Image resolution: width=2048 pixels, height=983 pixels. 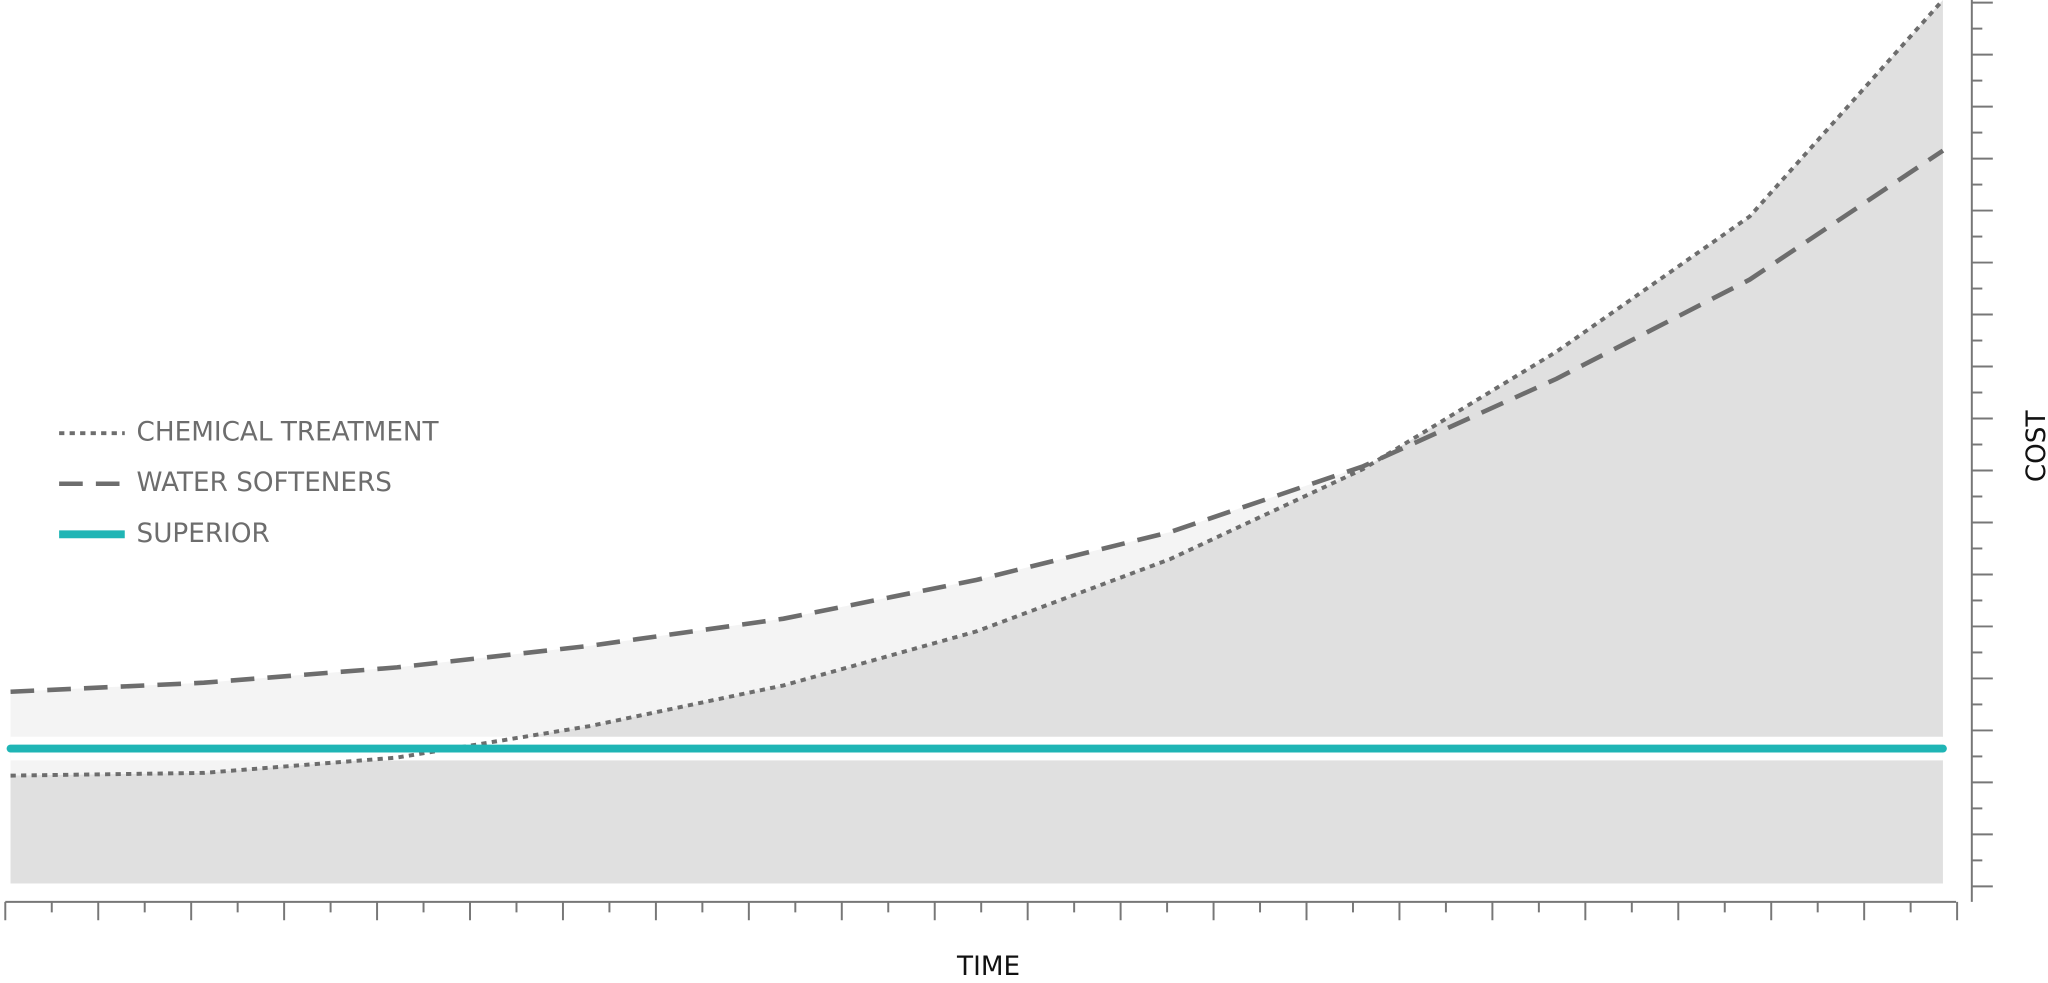 I want to click on x-axis-title: TIME, so click(x=988, y=967).